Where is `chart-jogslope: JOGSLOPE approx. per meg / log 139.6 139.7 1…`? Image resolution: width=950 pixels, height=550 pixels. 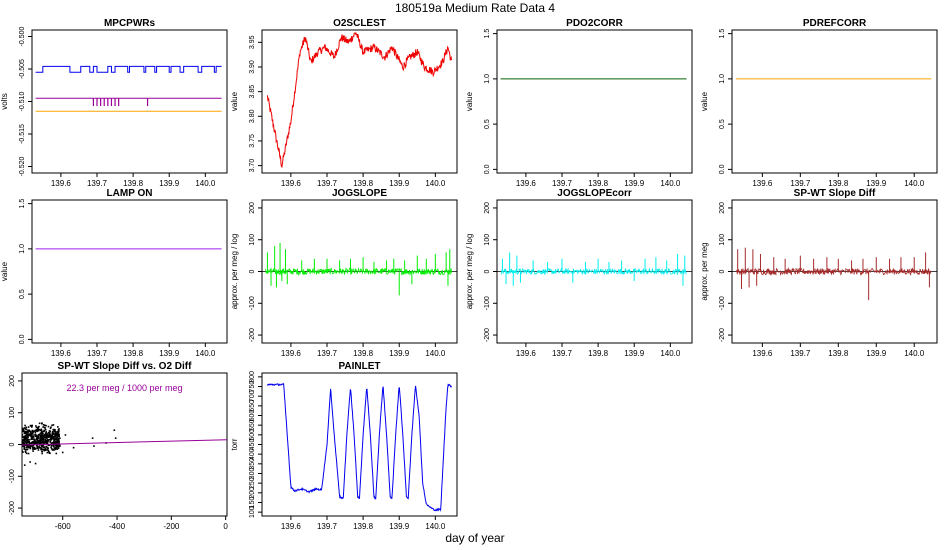 chart-jogslope: JOGSLOPE approx. per meg / log 139.6 139.7 1… is located at coordinates (344, 273).